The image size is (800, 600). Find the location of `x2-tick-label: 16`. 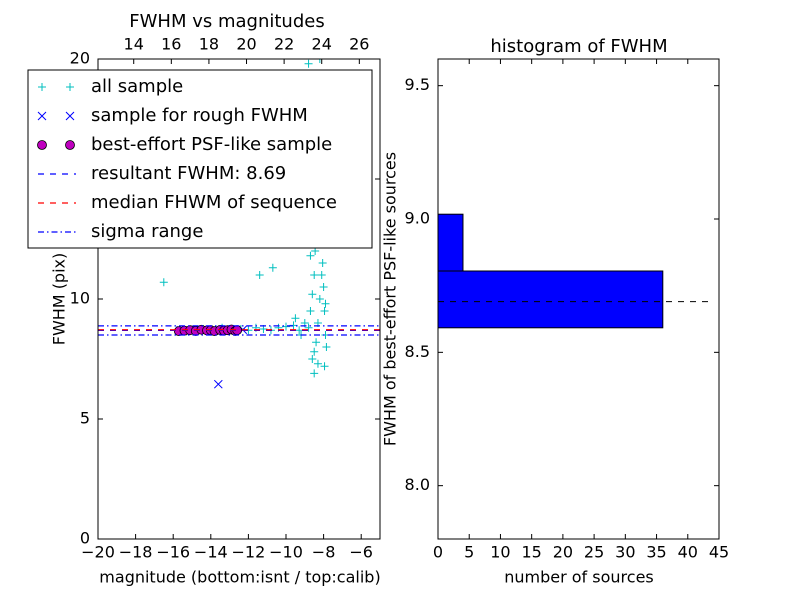

x2-tick-label: 16 is located at coordinates (171, 44).